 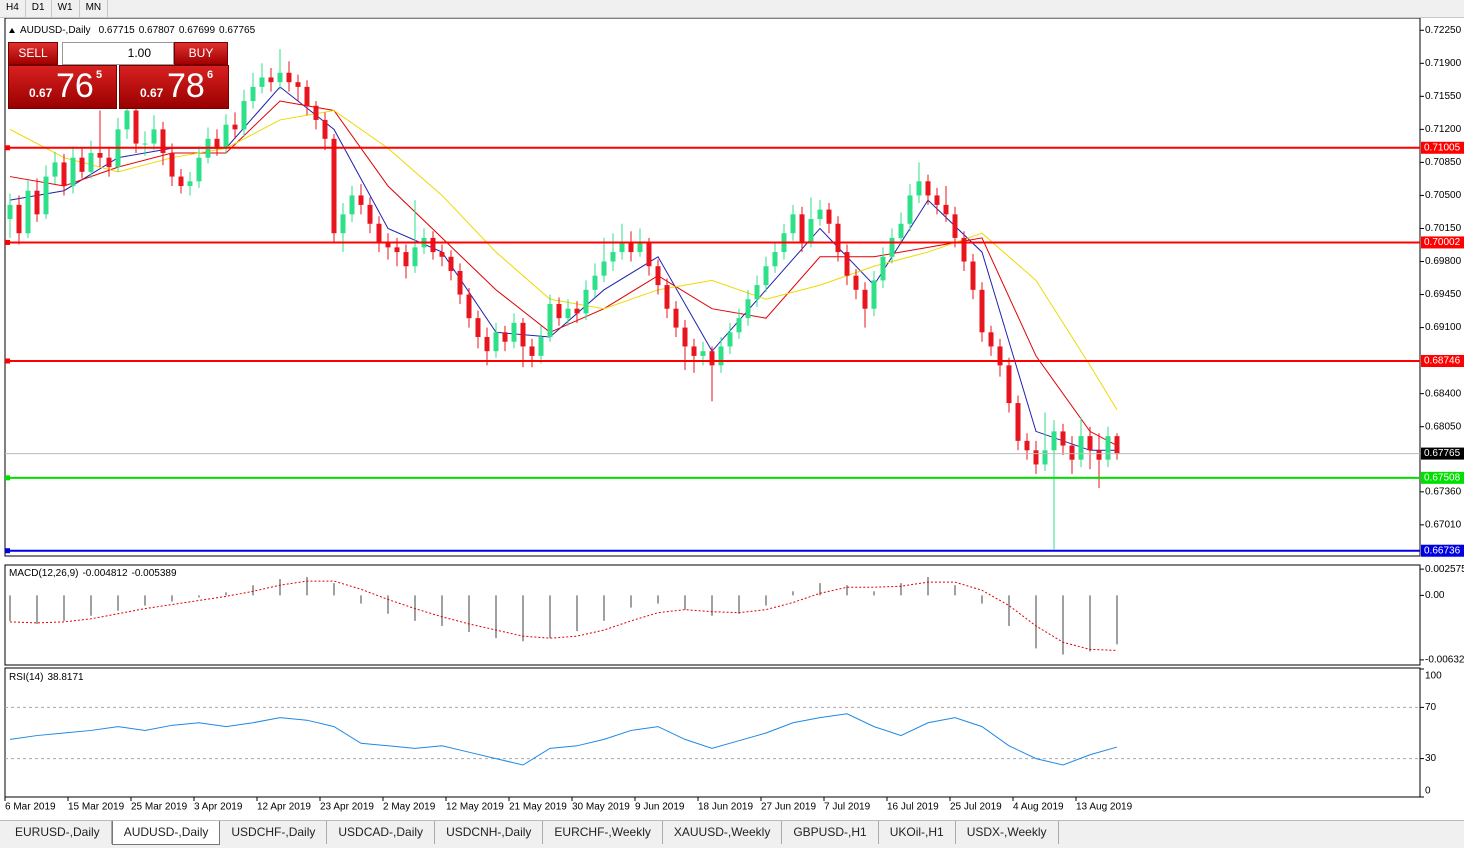 What do you see at coordinates (1443, 261) in the screenshot?
I see `y-tick-label: 0.69800` at bounding box center [1443, 261].